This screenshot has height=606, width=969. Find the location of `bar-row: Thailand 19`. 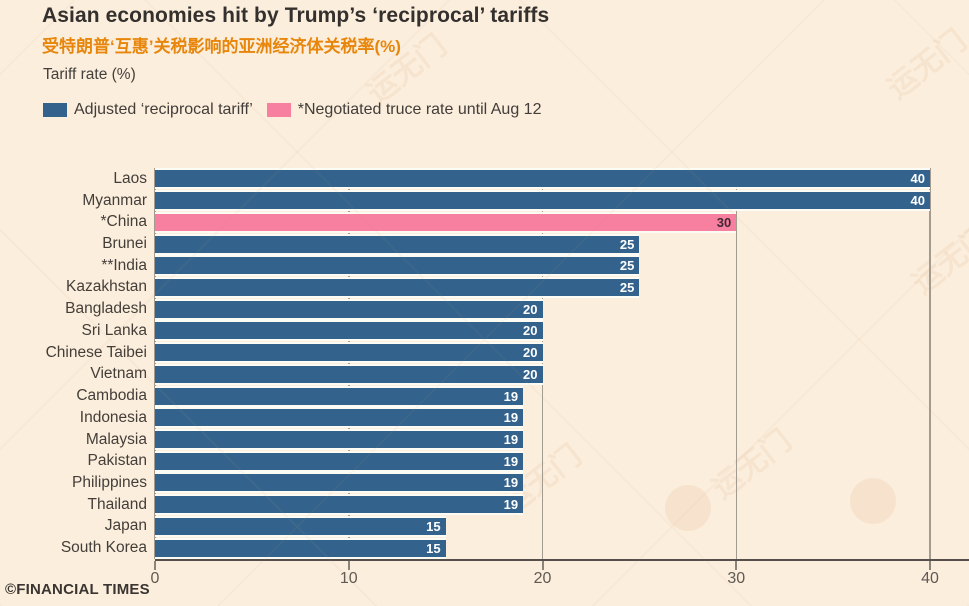

bar-row: Thailand 19 is located at coordinates (465, 505).